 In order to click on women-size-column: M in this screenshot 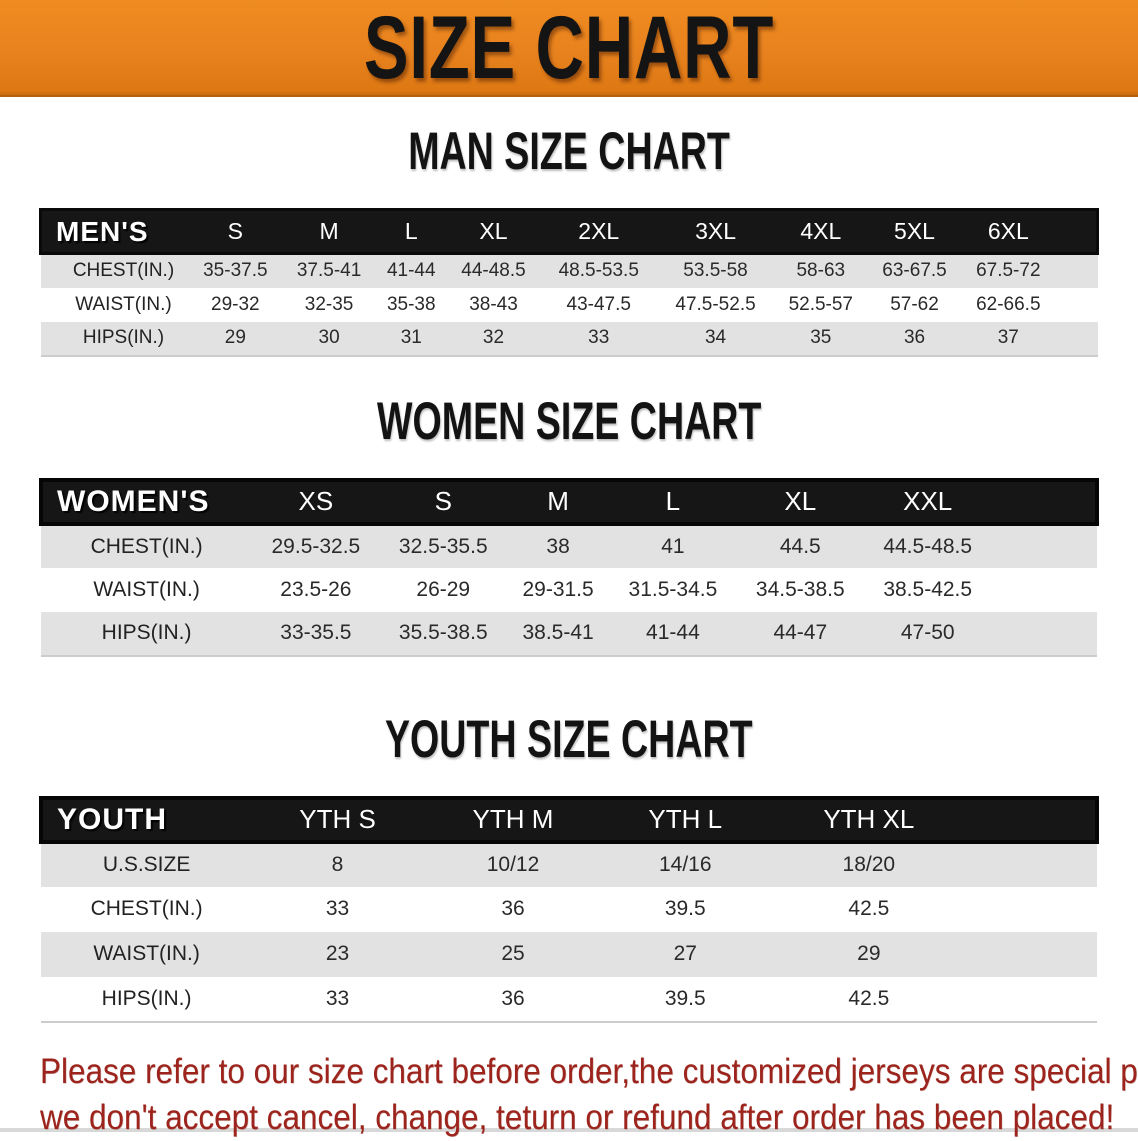, I will do `click(558, 501)`.